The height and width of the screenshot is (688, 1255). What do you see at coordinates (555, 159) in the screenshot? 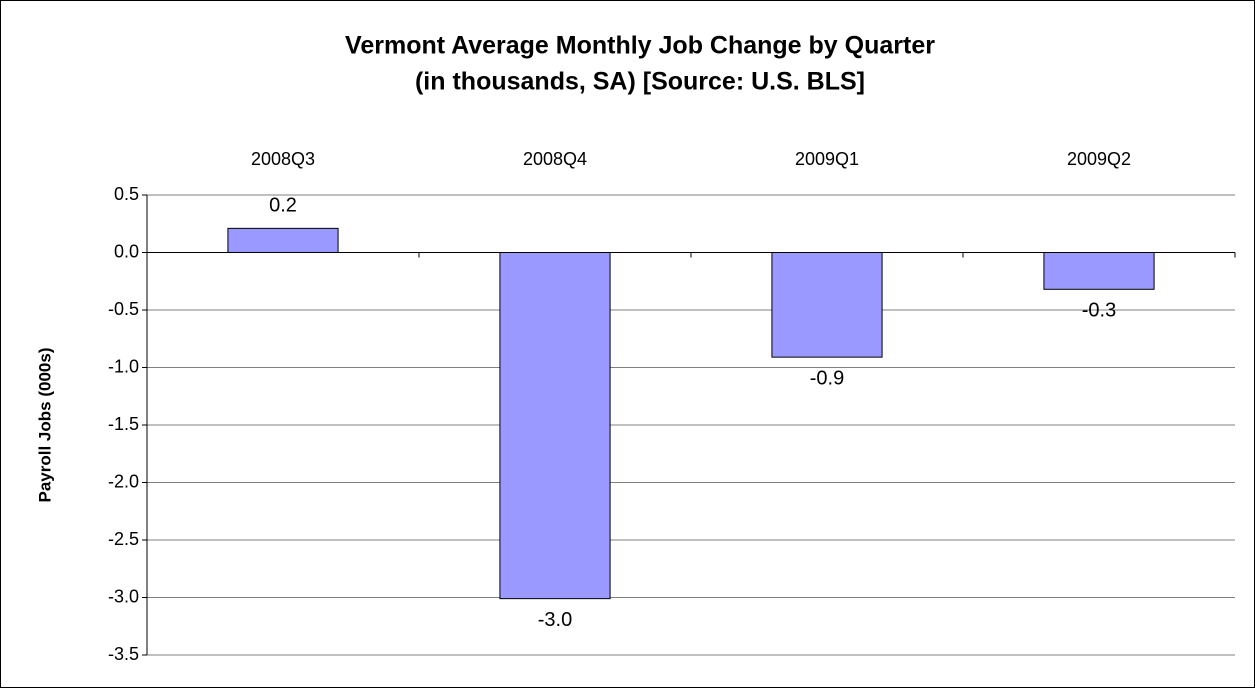
I see `x-tick-label: 2008Q4` at bounding box center [555, 159].